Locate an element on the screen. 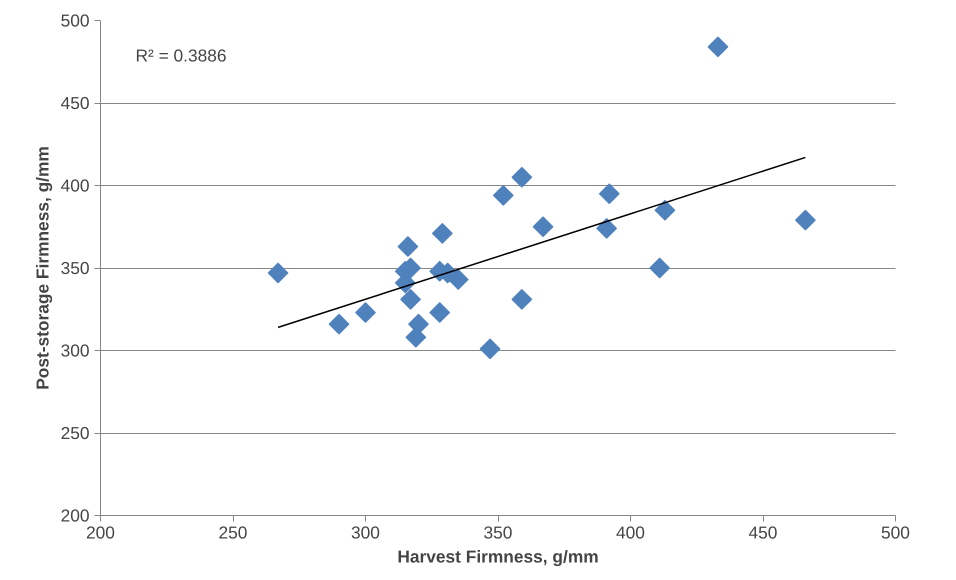 The height and width of the screenshot is (580, 956). x-tick-label: 200 is located at coordinates (100, 532).